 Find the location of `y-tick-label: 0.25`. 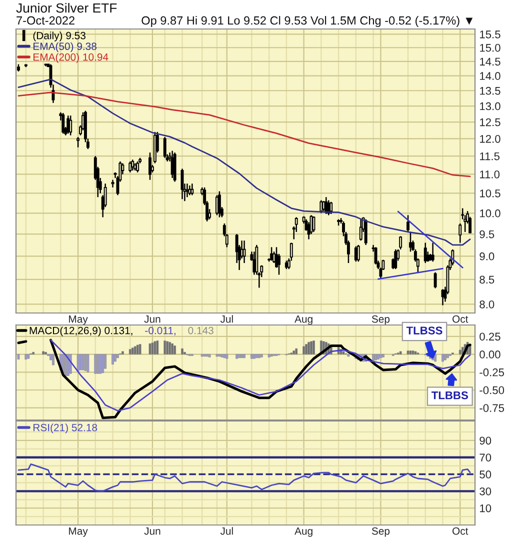

y-tick-label: 0.25 is located at coordinates (490, 336).